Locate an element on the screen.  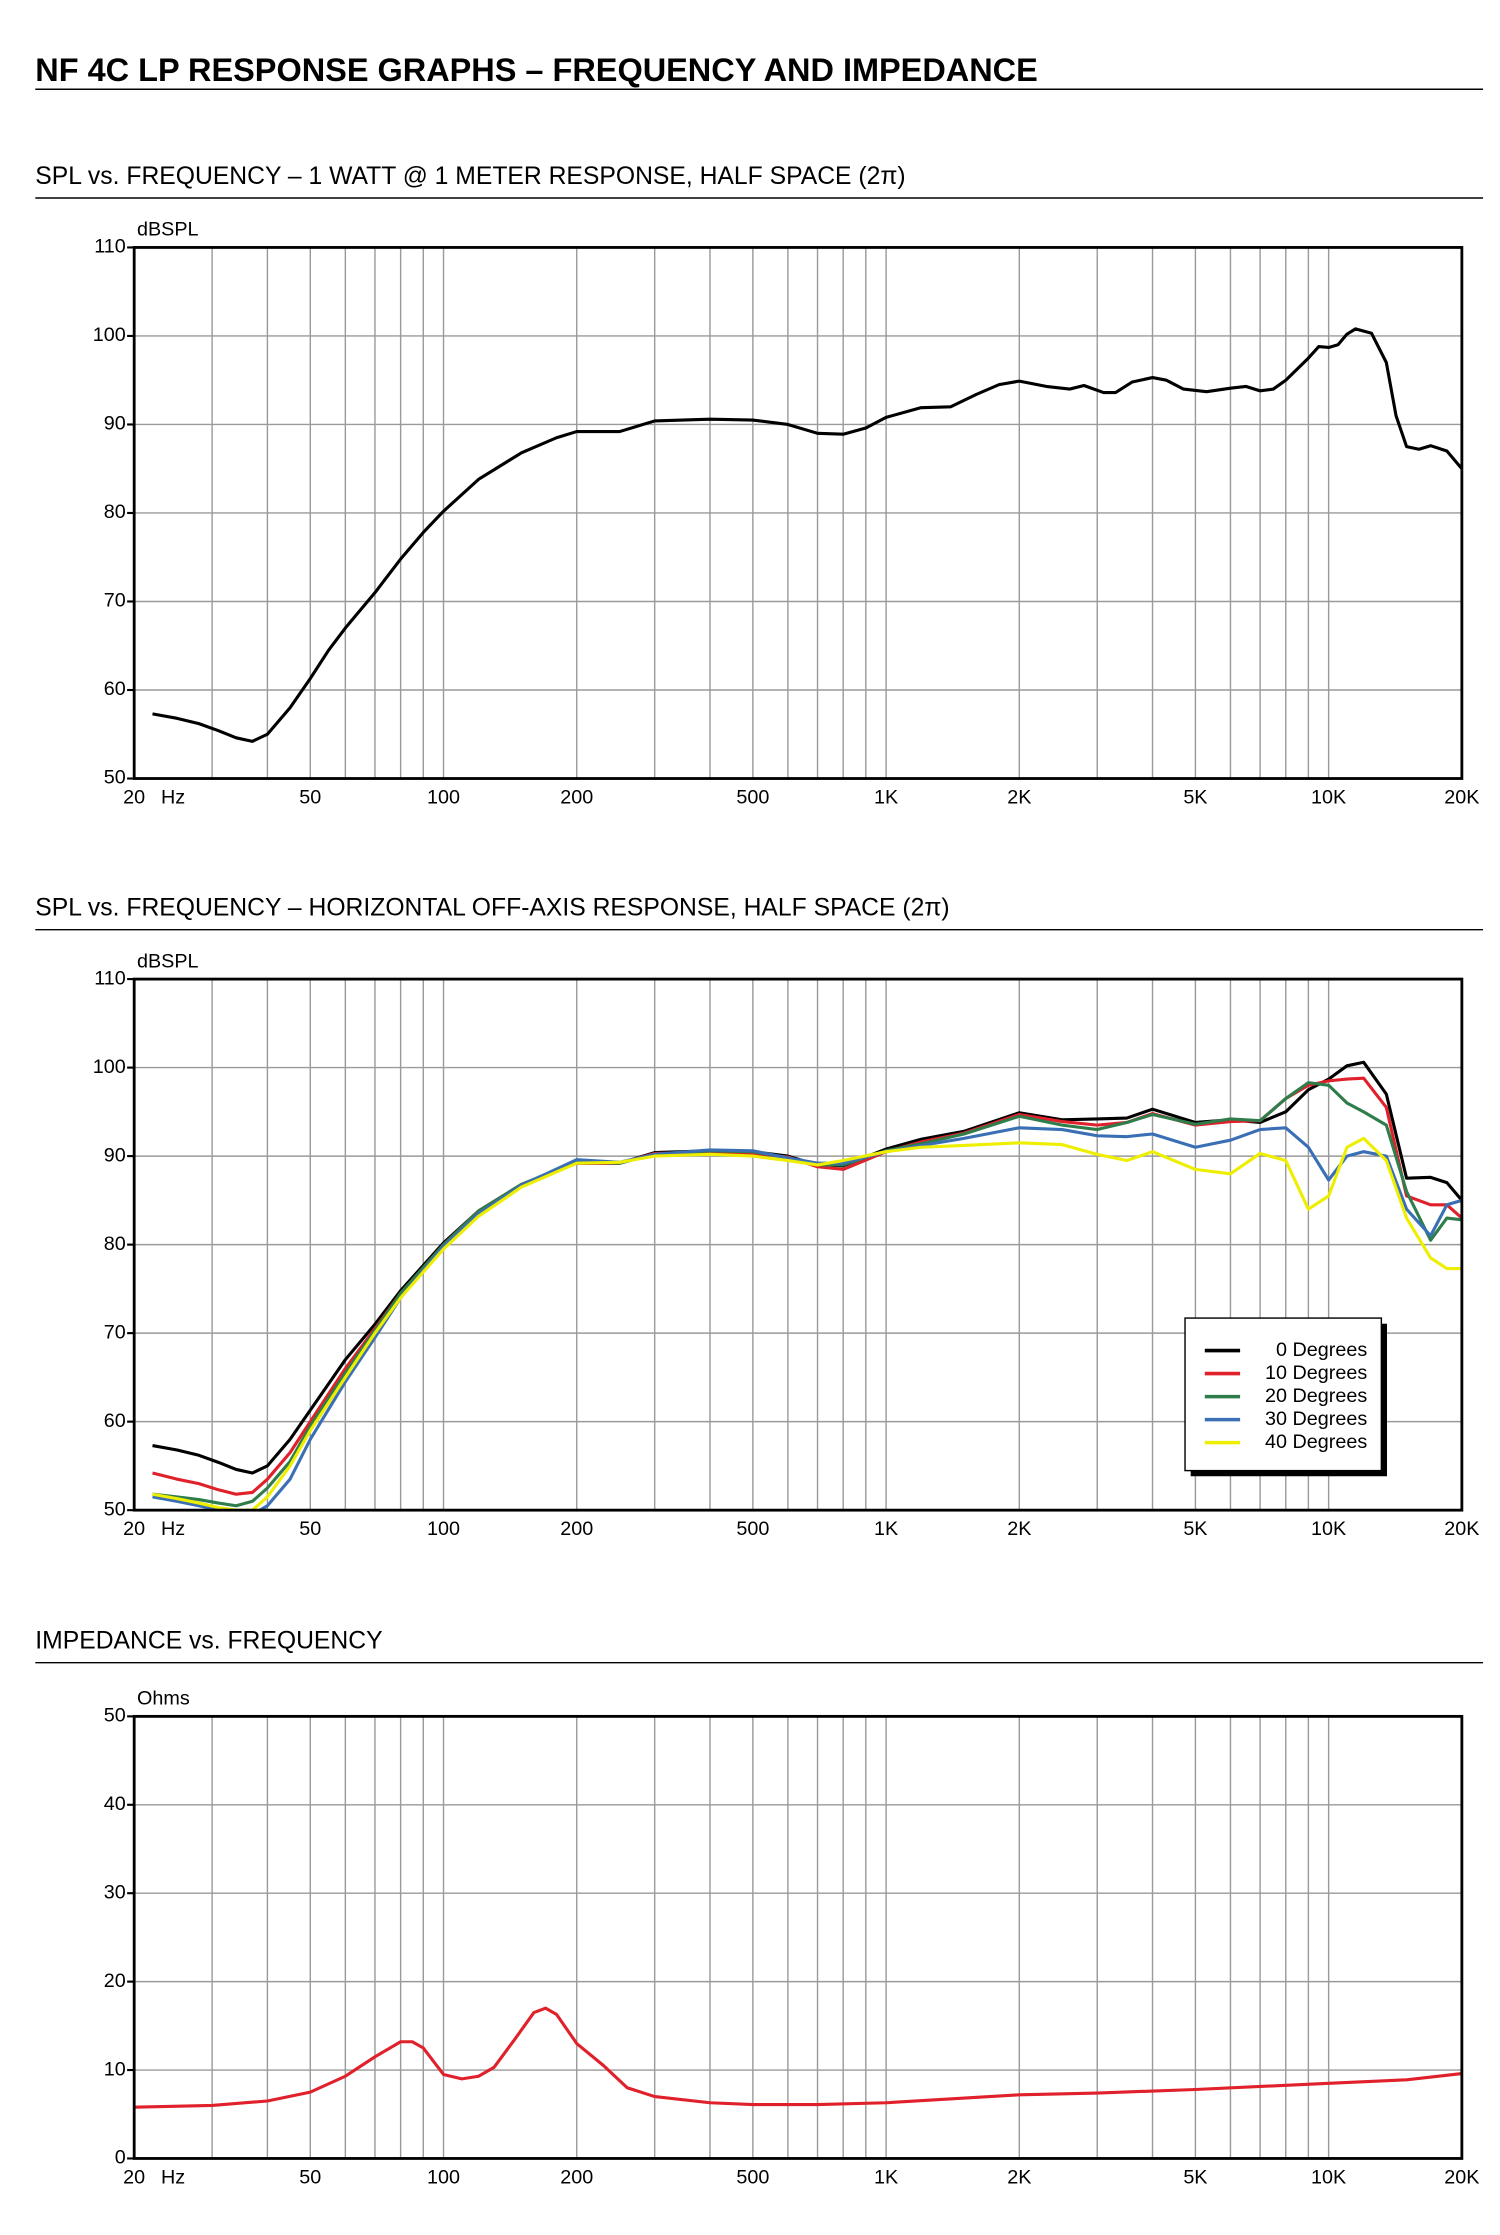
plot-area is located at coordinates (798, 2057).